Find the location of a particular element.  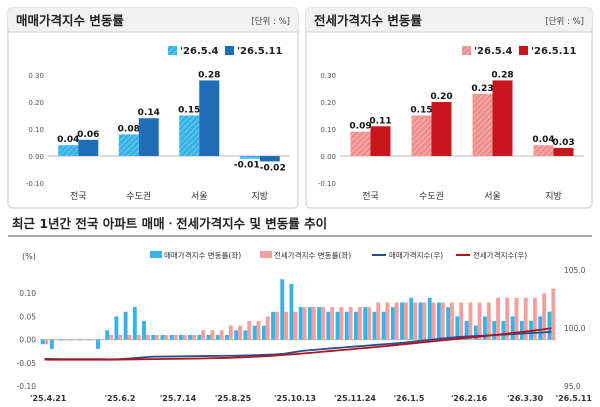

x-tick-label: '26.1.5 is located at coordinates (409, 398).